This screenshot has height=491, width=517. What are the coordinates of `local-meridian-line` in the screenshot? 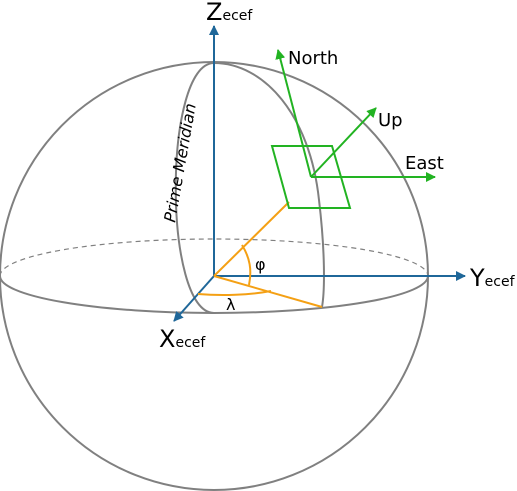 It's located at (269, 185).